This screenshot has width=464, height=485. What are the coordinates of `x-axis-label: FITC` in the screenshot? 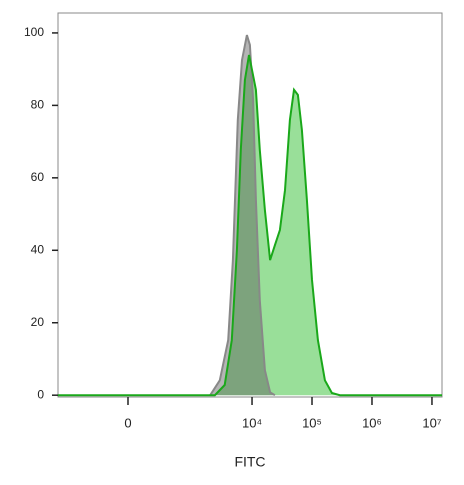 It's located at (249, 462).